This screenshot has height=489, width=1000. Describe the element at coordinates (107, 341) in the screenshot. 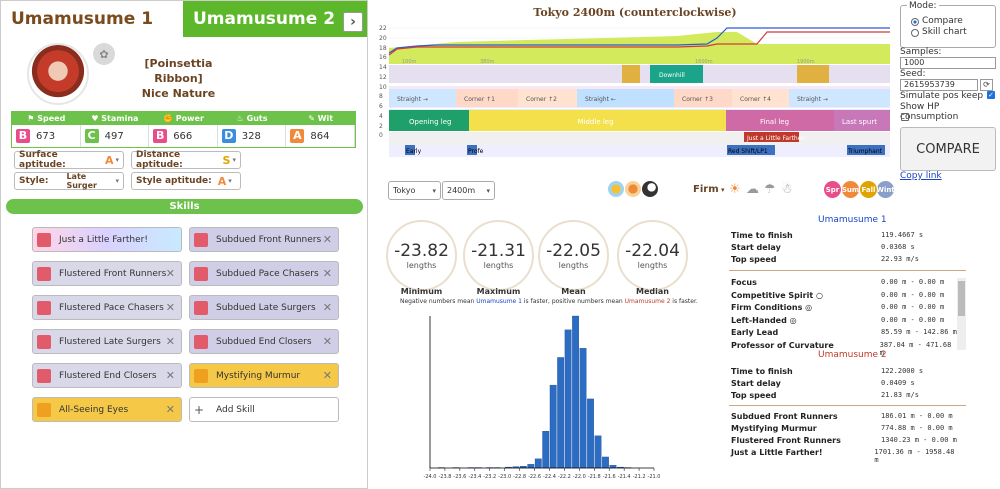

I see `skill-item: Flustered Late Surgers ✕` at that location.